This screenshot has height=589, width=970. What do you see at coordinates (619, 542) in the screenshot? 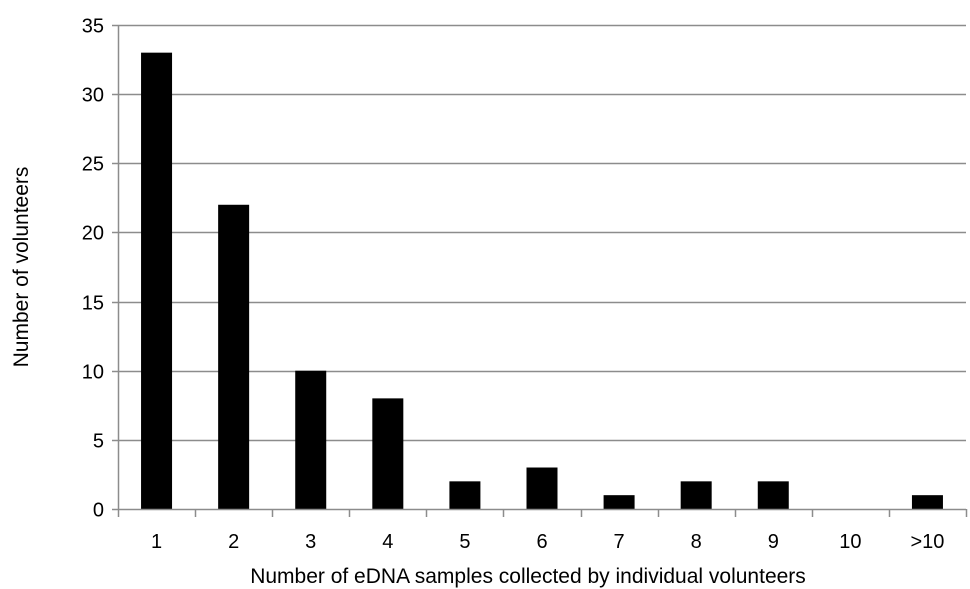
I see `x-tick-label: 7` at bounding box center [619, 542].